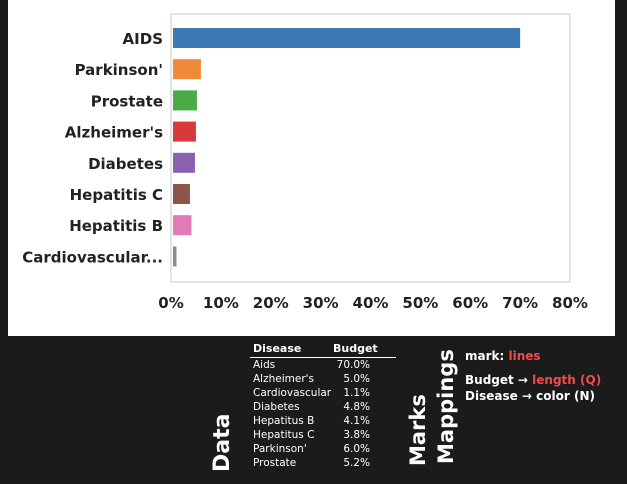 This screenshot has width=627, height=484. I want to click on table-row: Hepatitus C 3.8%, so click(323, 435).